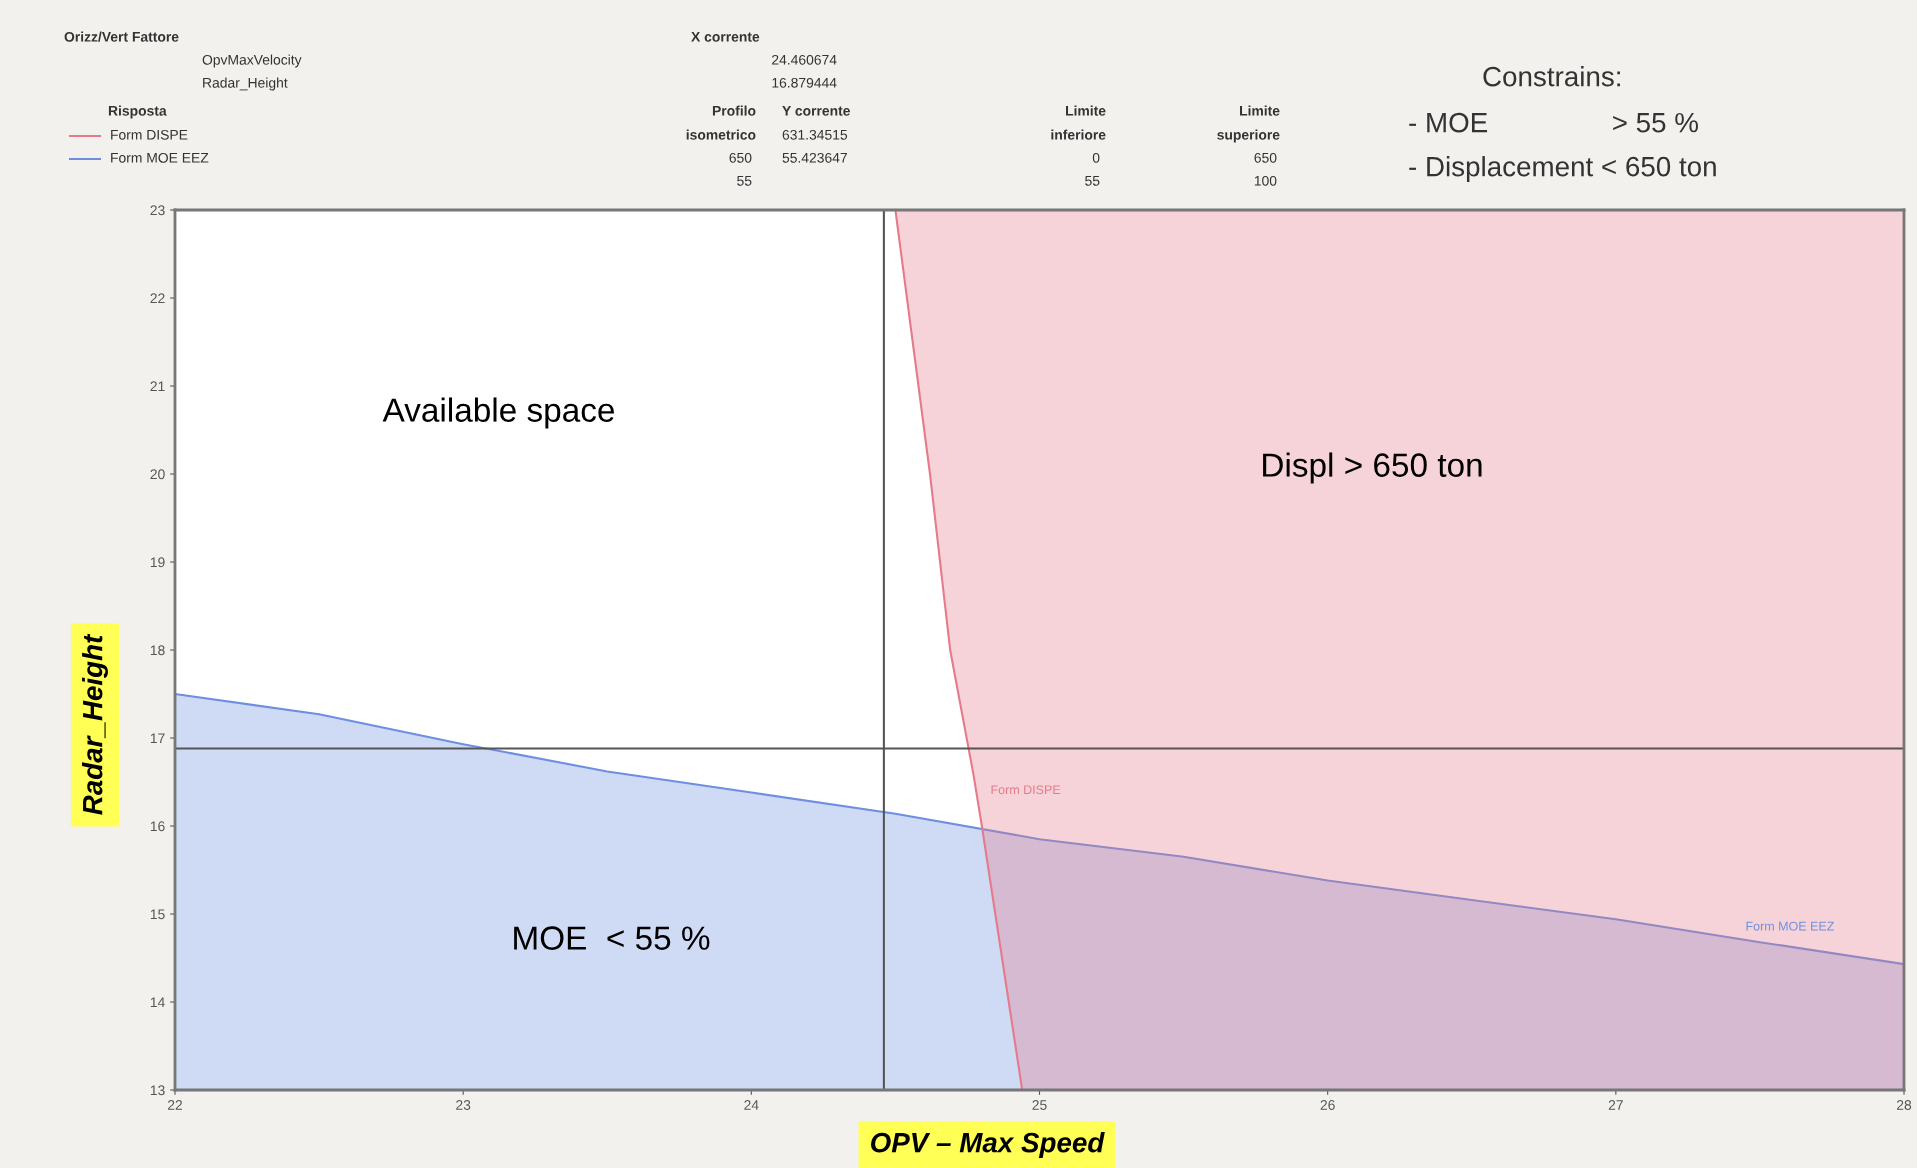 The image size is (1917, 1168). I want to click on x-tick-label: 27, so click(1615, 1105).